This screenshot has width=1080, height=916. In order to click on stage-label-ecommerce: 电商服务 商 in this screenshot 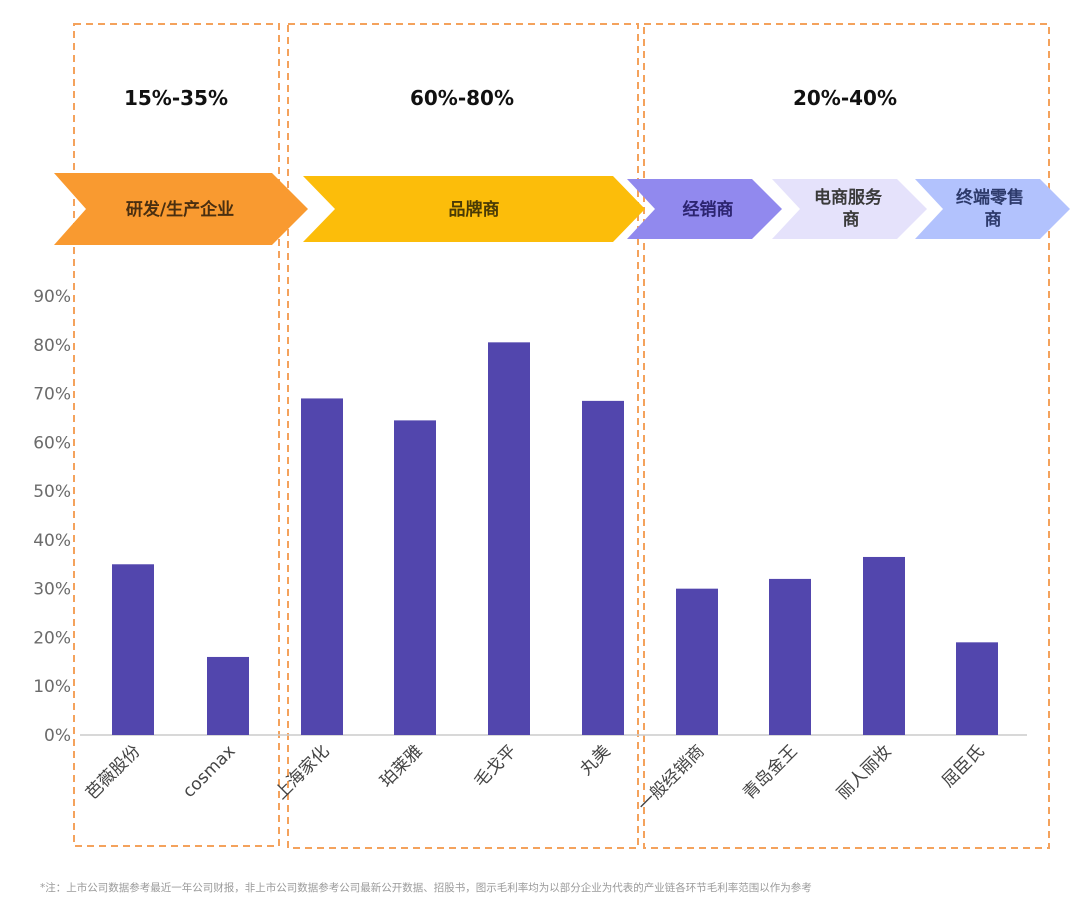, I will do `click(851, 208)`.